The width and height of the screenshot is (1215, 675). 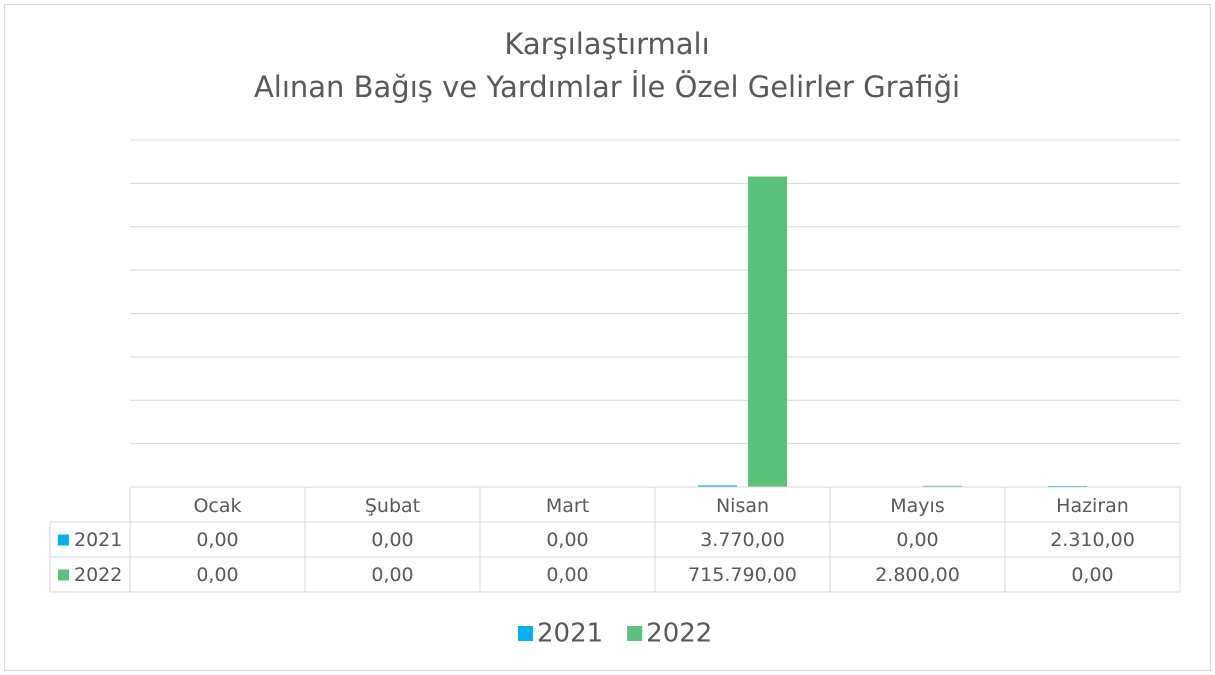 I want to click on series-name: 2021, so click(x=98, y=540).